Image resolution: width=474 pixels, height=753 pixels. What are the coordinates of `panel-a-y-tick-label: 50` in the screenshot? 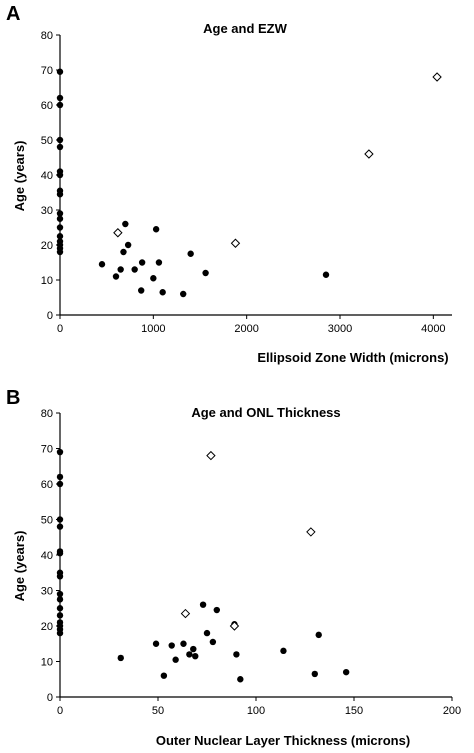 It's located at (47, 141).